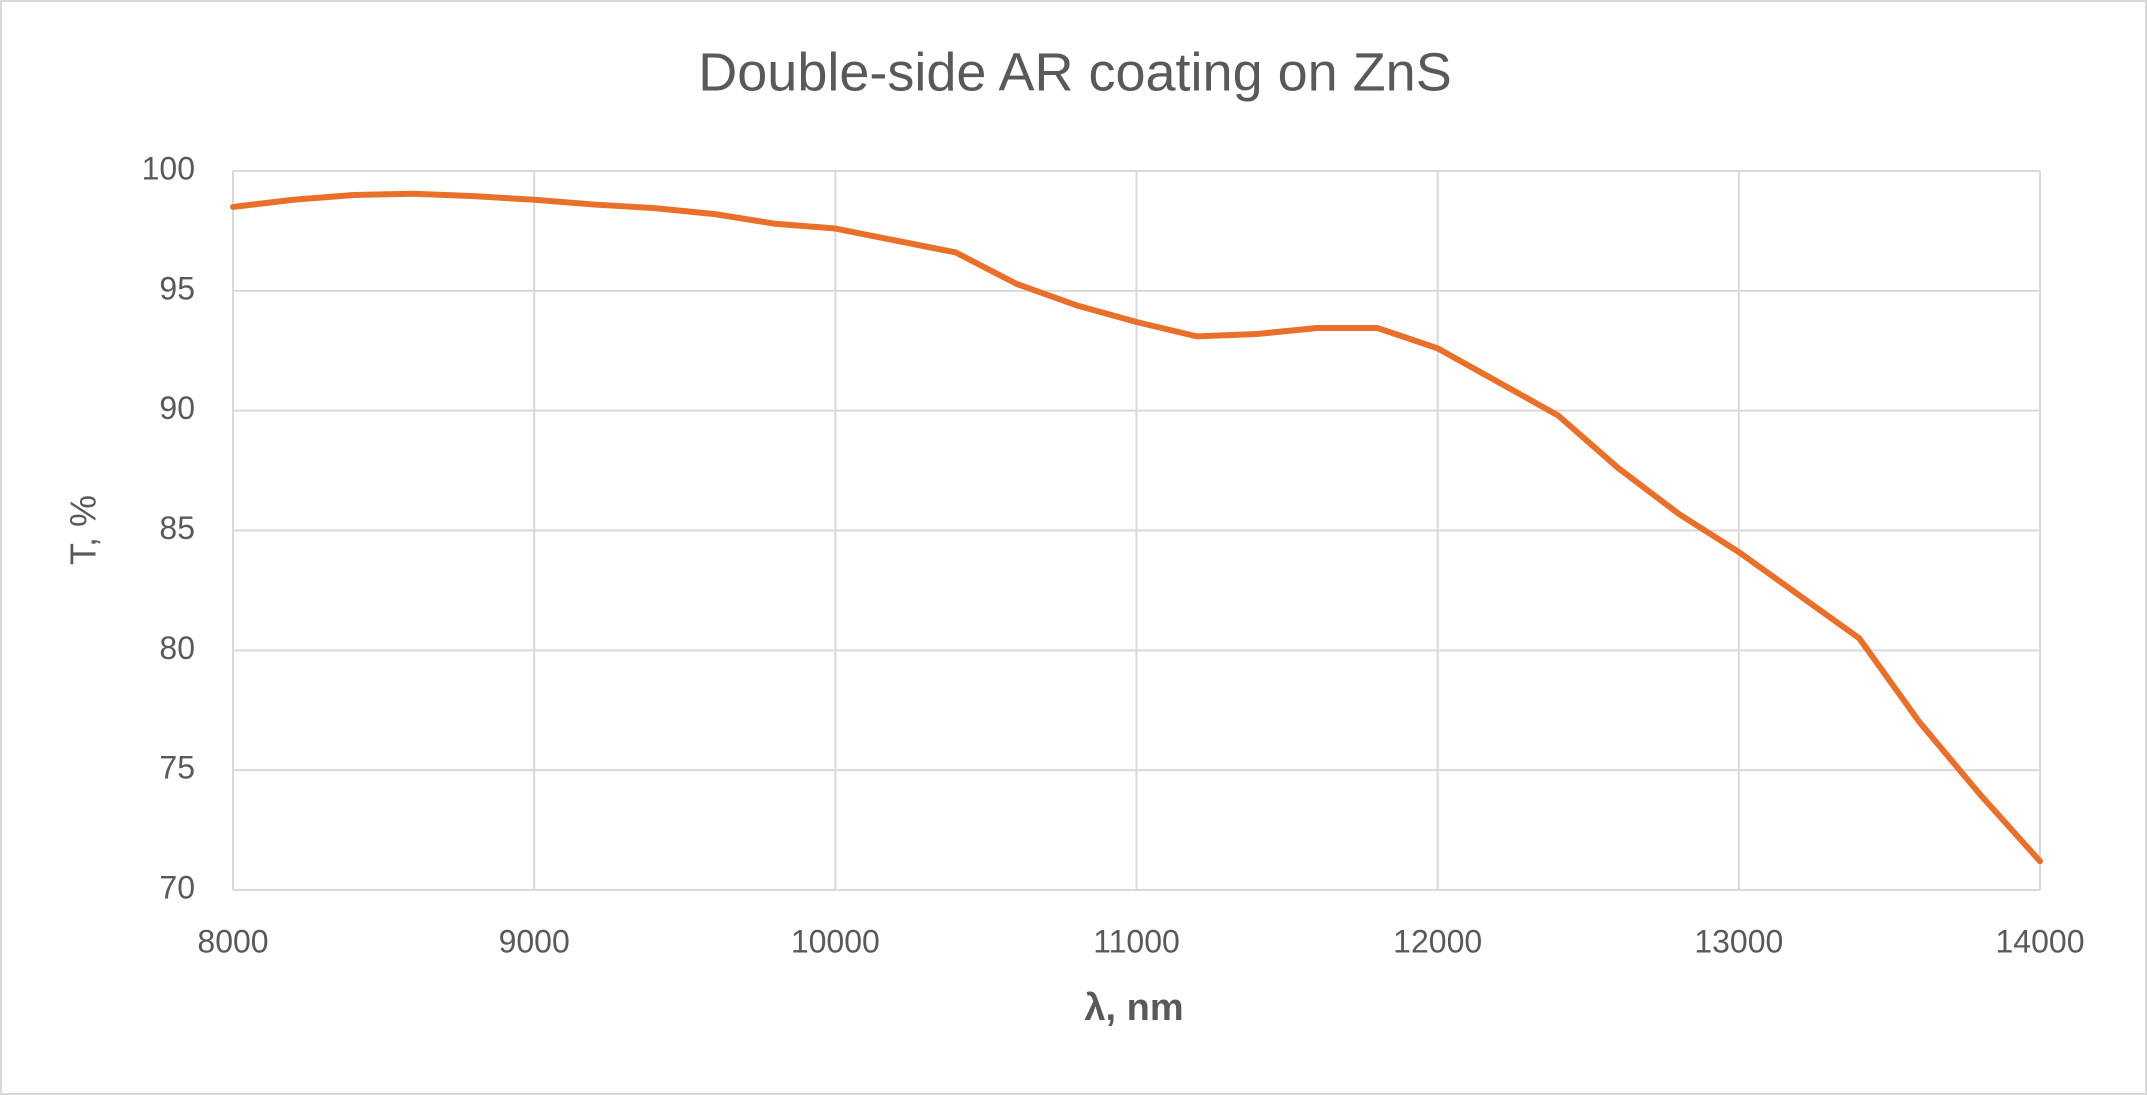 Image resolution: width=2147 pixels, height=1095 pixels. What do you see at coordinates (177, 648) in the screenshot?
I see `y-tick-label: 80` at bounding box center [177, 648].